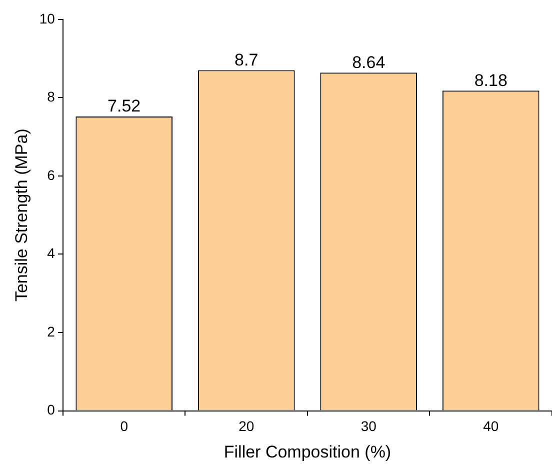 The height and width of the screenshot is (475, 552). What do you see at coordinates (369, 62) in the screenshot?
I see `data-label: 8.64` at bounding box center [369, 62].